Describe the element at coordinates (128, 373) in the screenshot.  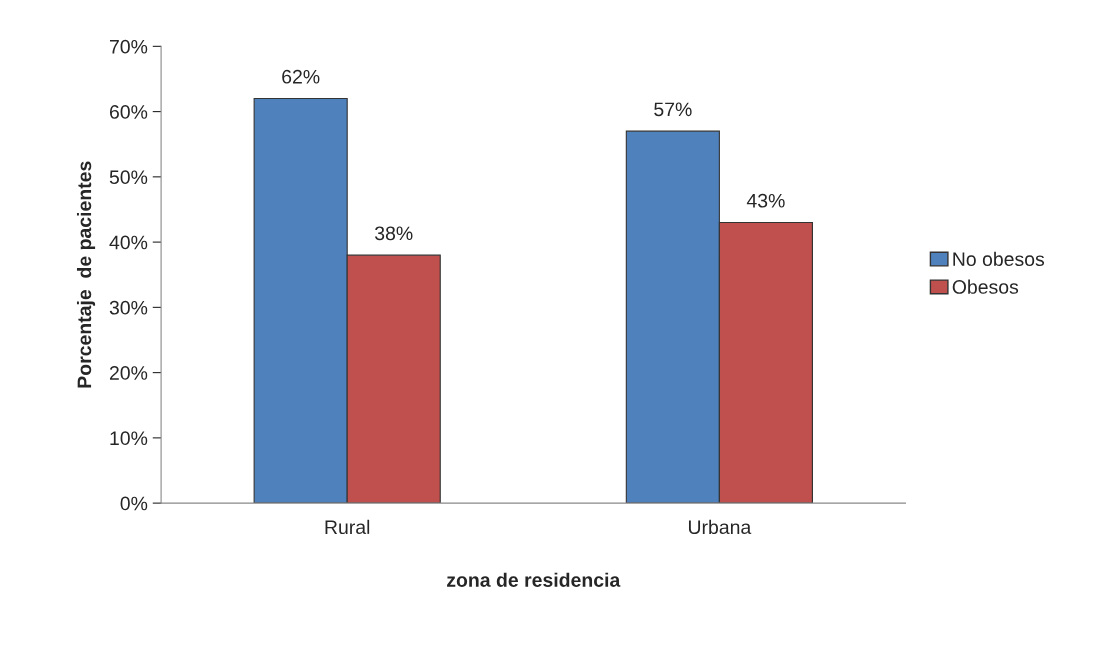
I see `y-tick-label: 20%` at that location.